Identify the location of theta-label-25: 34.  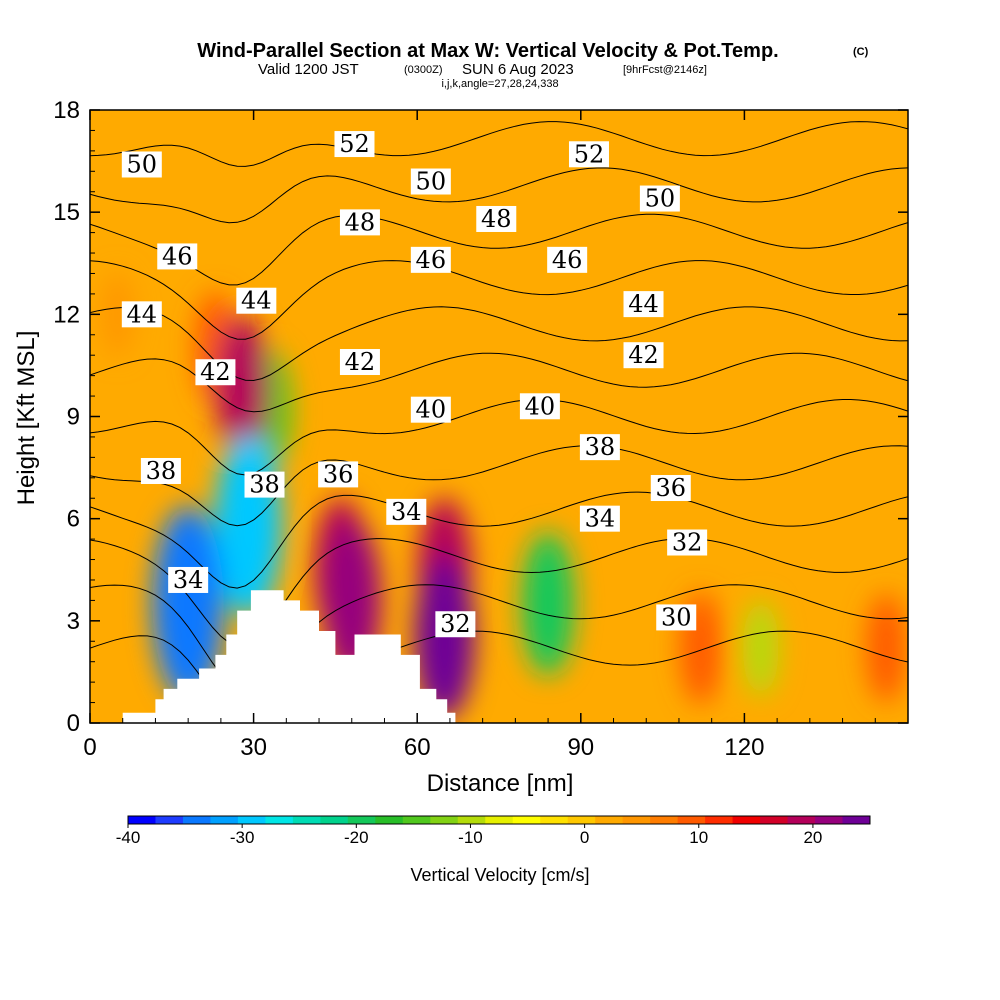
(188, 580).